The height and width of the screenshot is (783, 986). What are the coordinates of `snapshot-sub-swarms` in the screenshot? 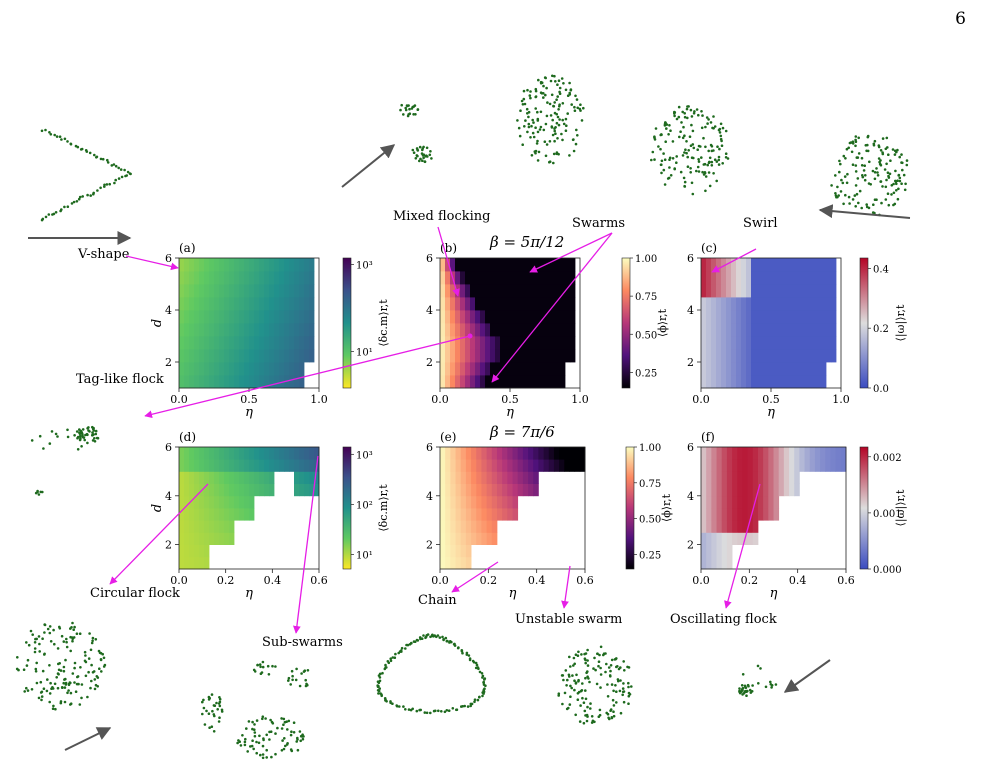 It's located at (264, 668).